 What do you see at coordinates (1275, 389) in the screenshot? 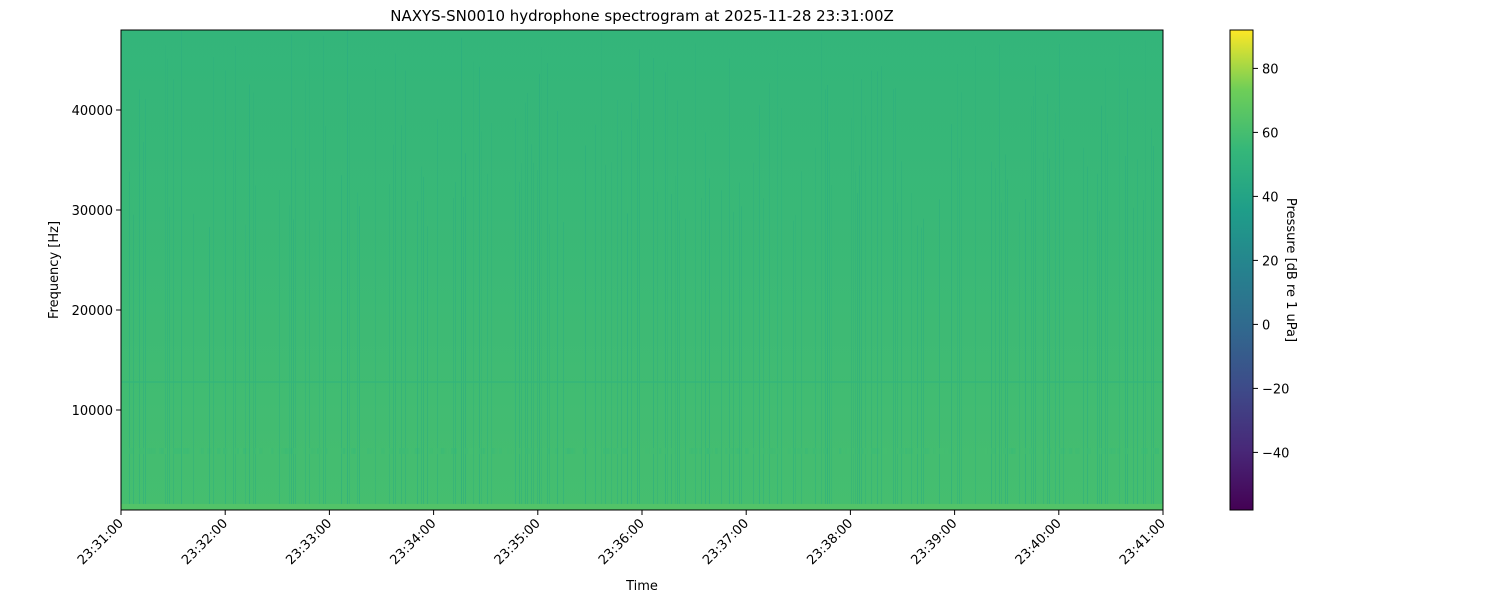
I see `colorbar-tick-label: −20` at bounding box center [1275, 389].